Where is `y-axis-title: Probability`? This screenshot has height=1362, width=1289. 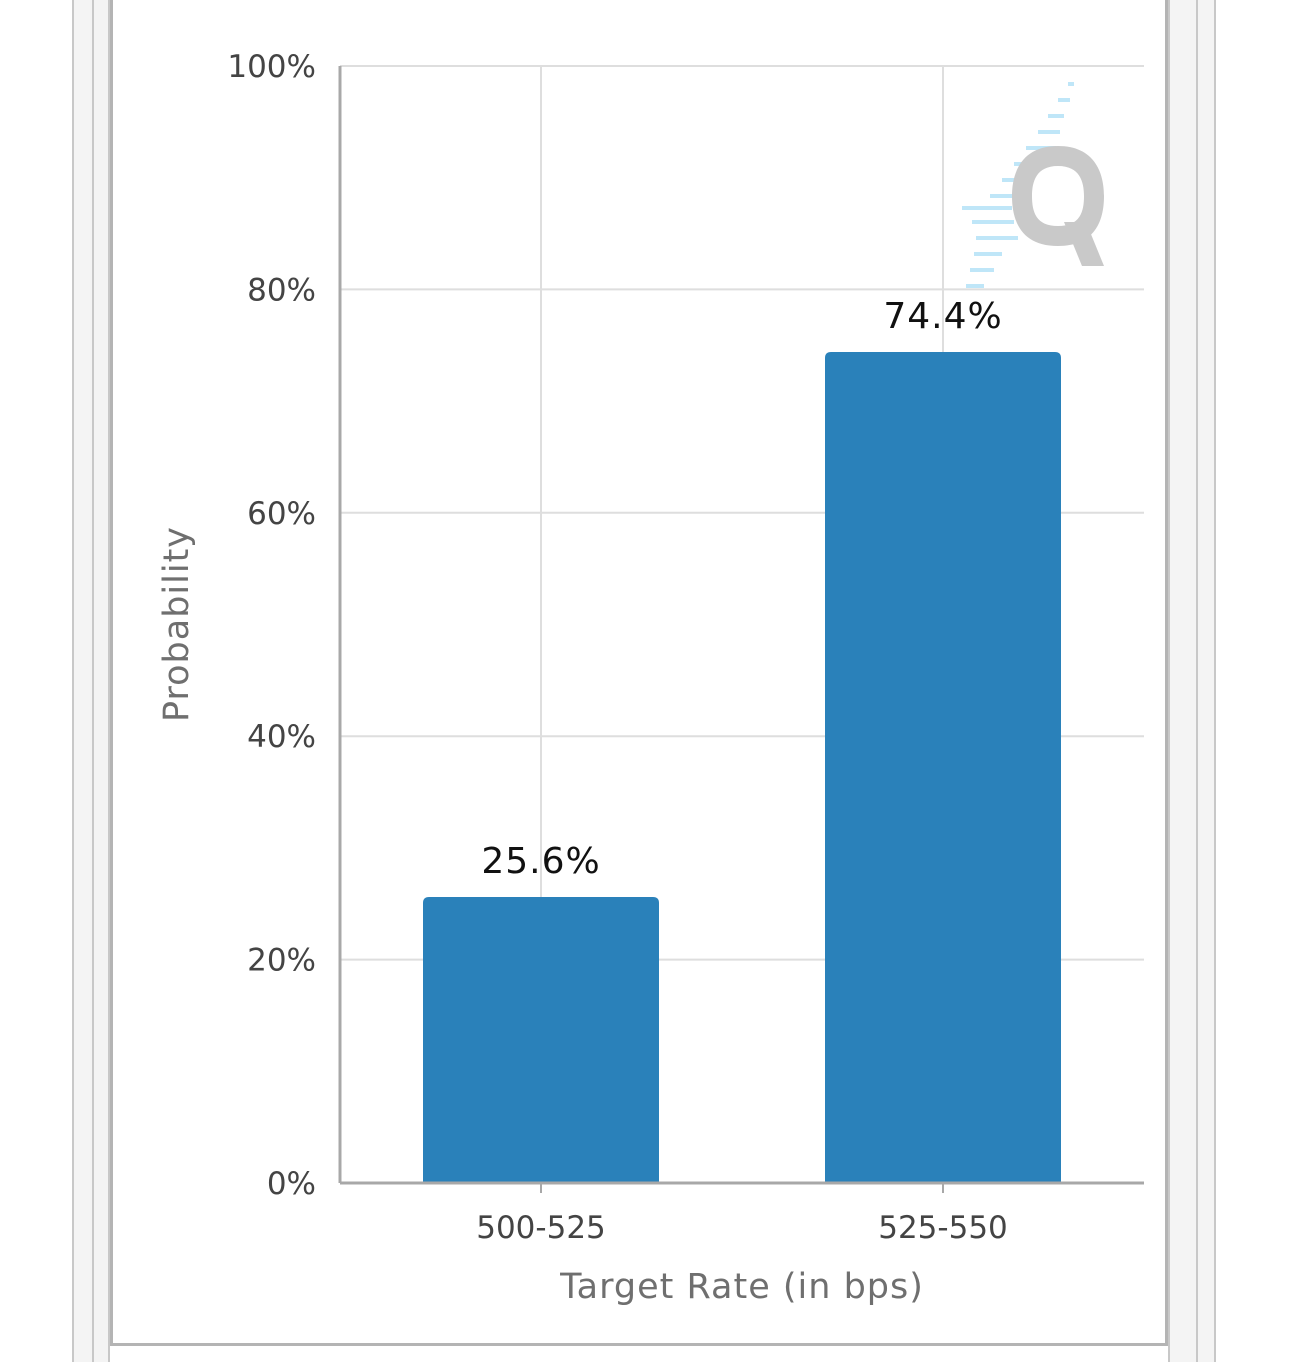
y-axis-title: Probability is located at coordinates (177, 624).